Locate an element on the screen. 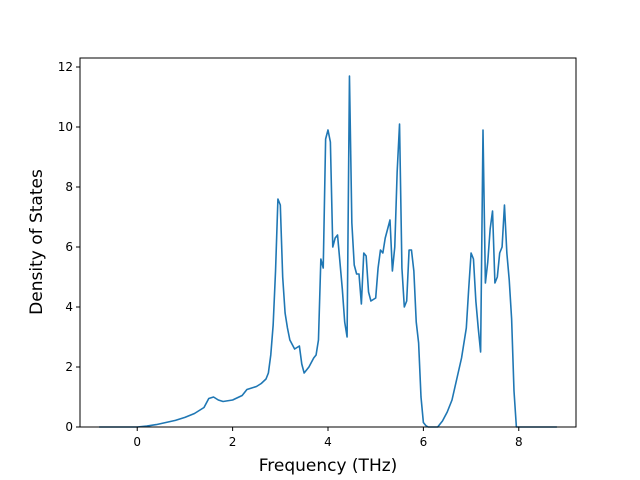 This screenshot has width=640, height=480. y-axis-title: Density of States is located at coordinates (37, 242).